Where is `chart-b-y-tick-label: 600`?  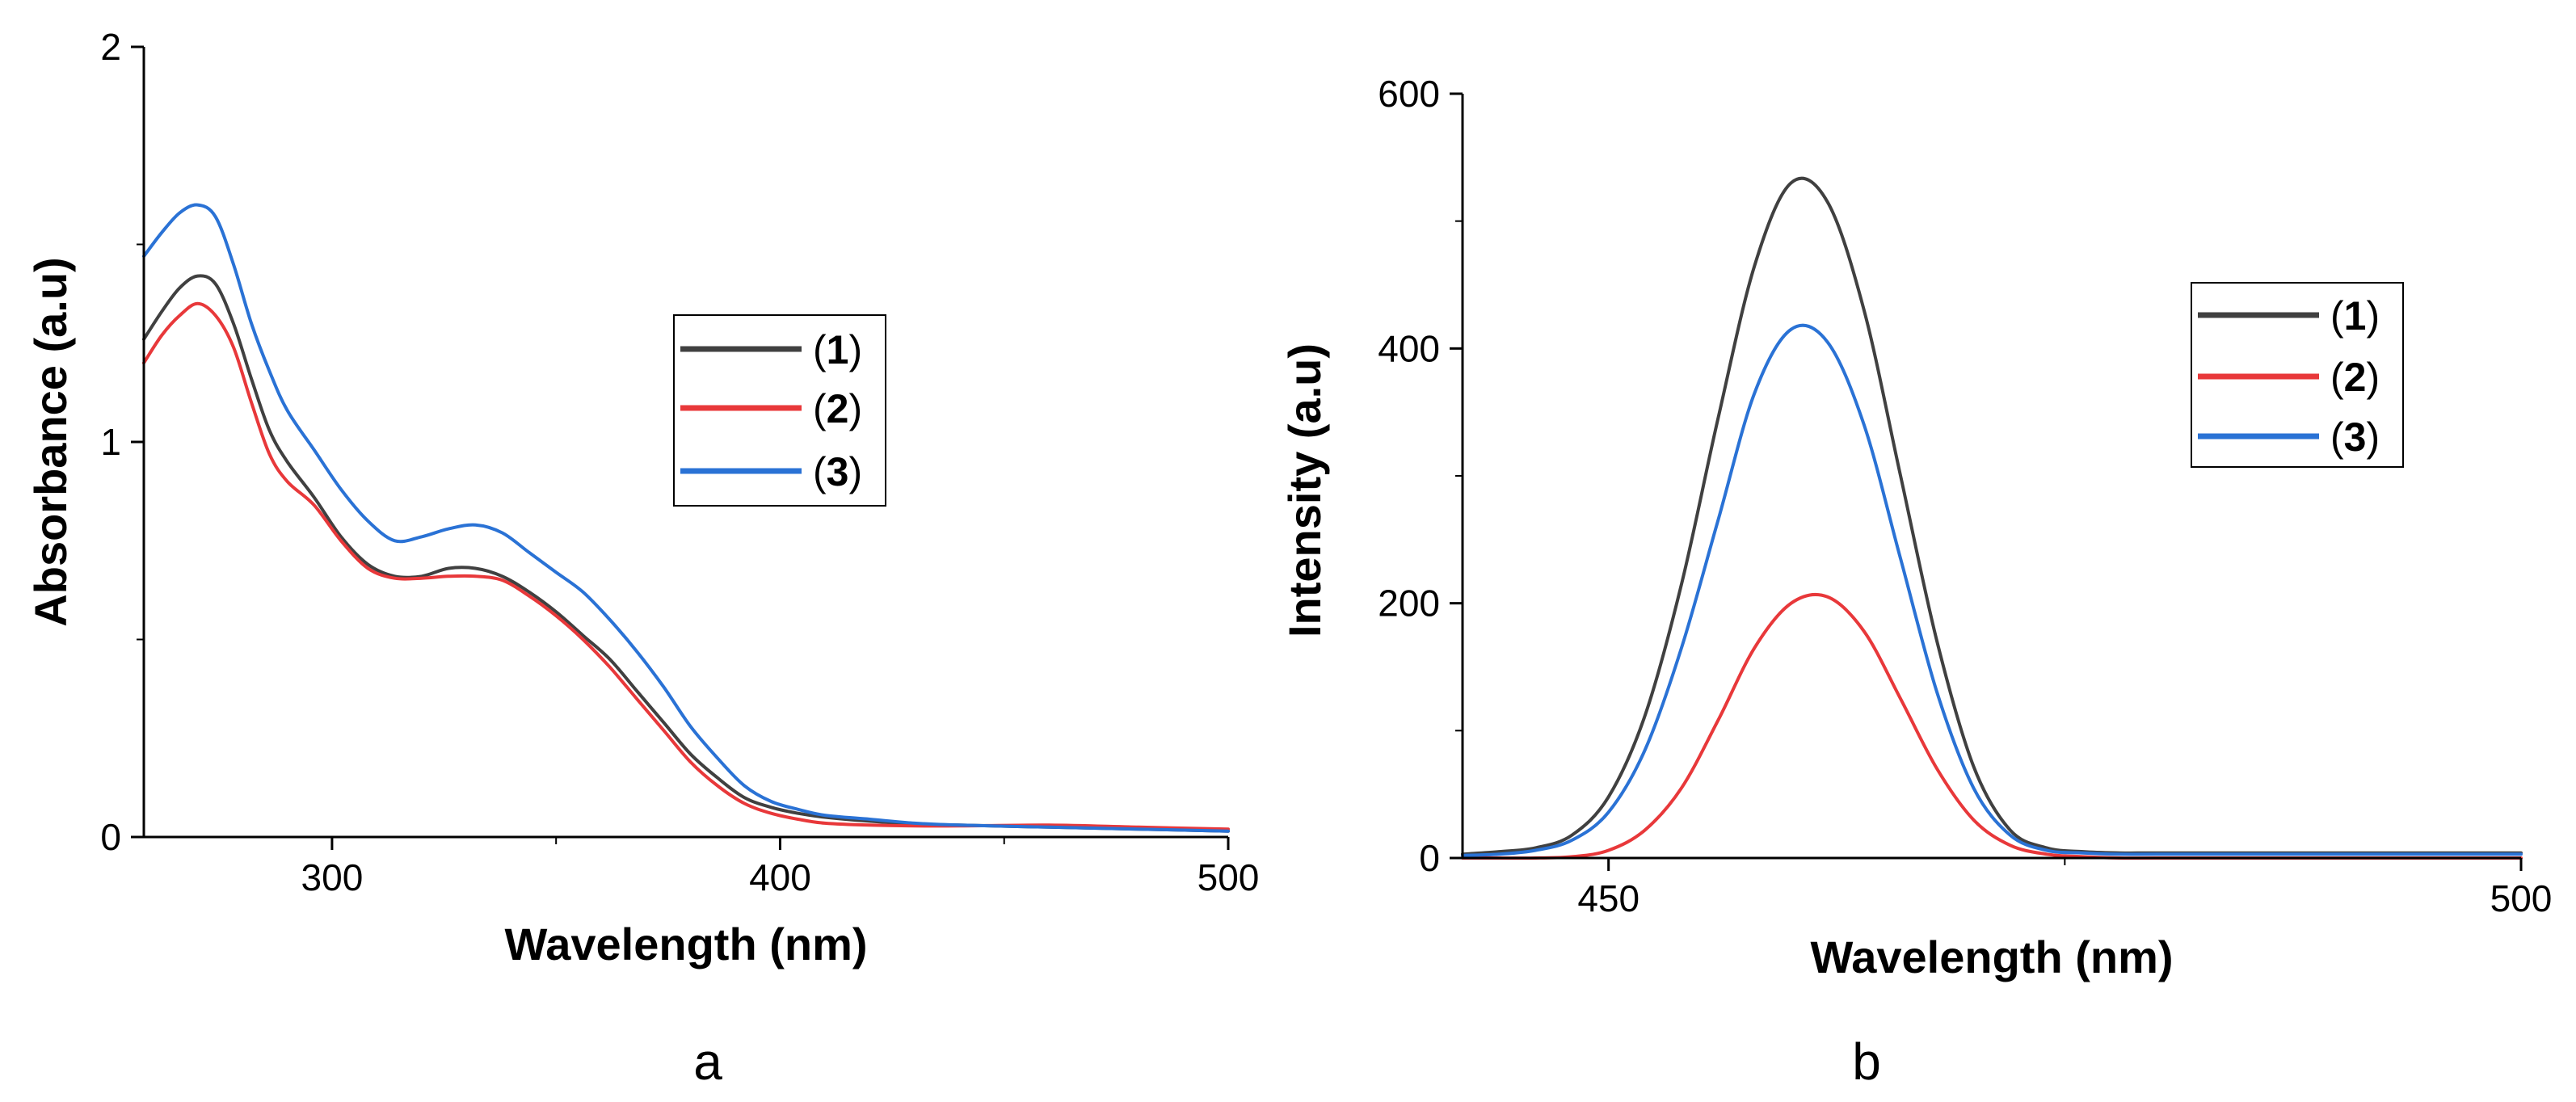
chart-b-y-tick-label: 600 is located at coordinates (1409, 94).